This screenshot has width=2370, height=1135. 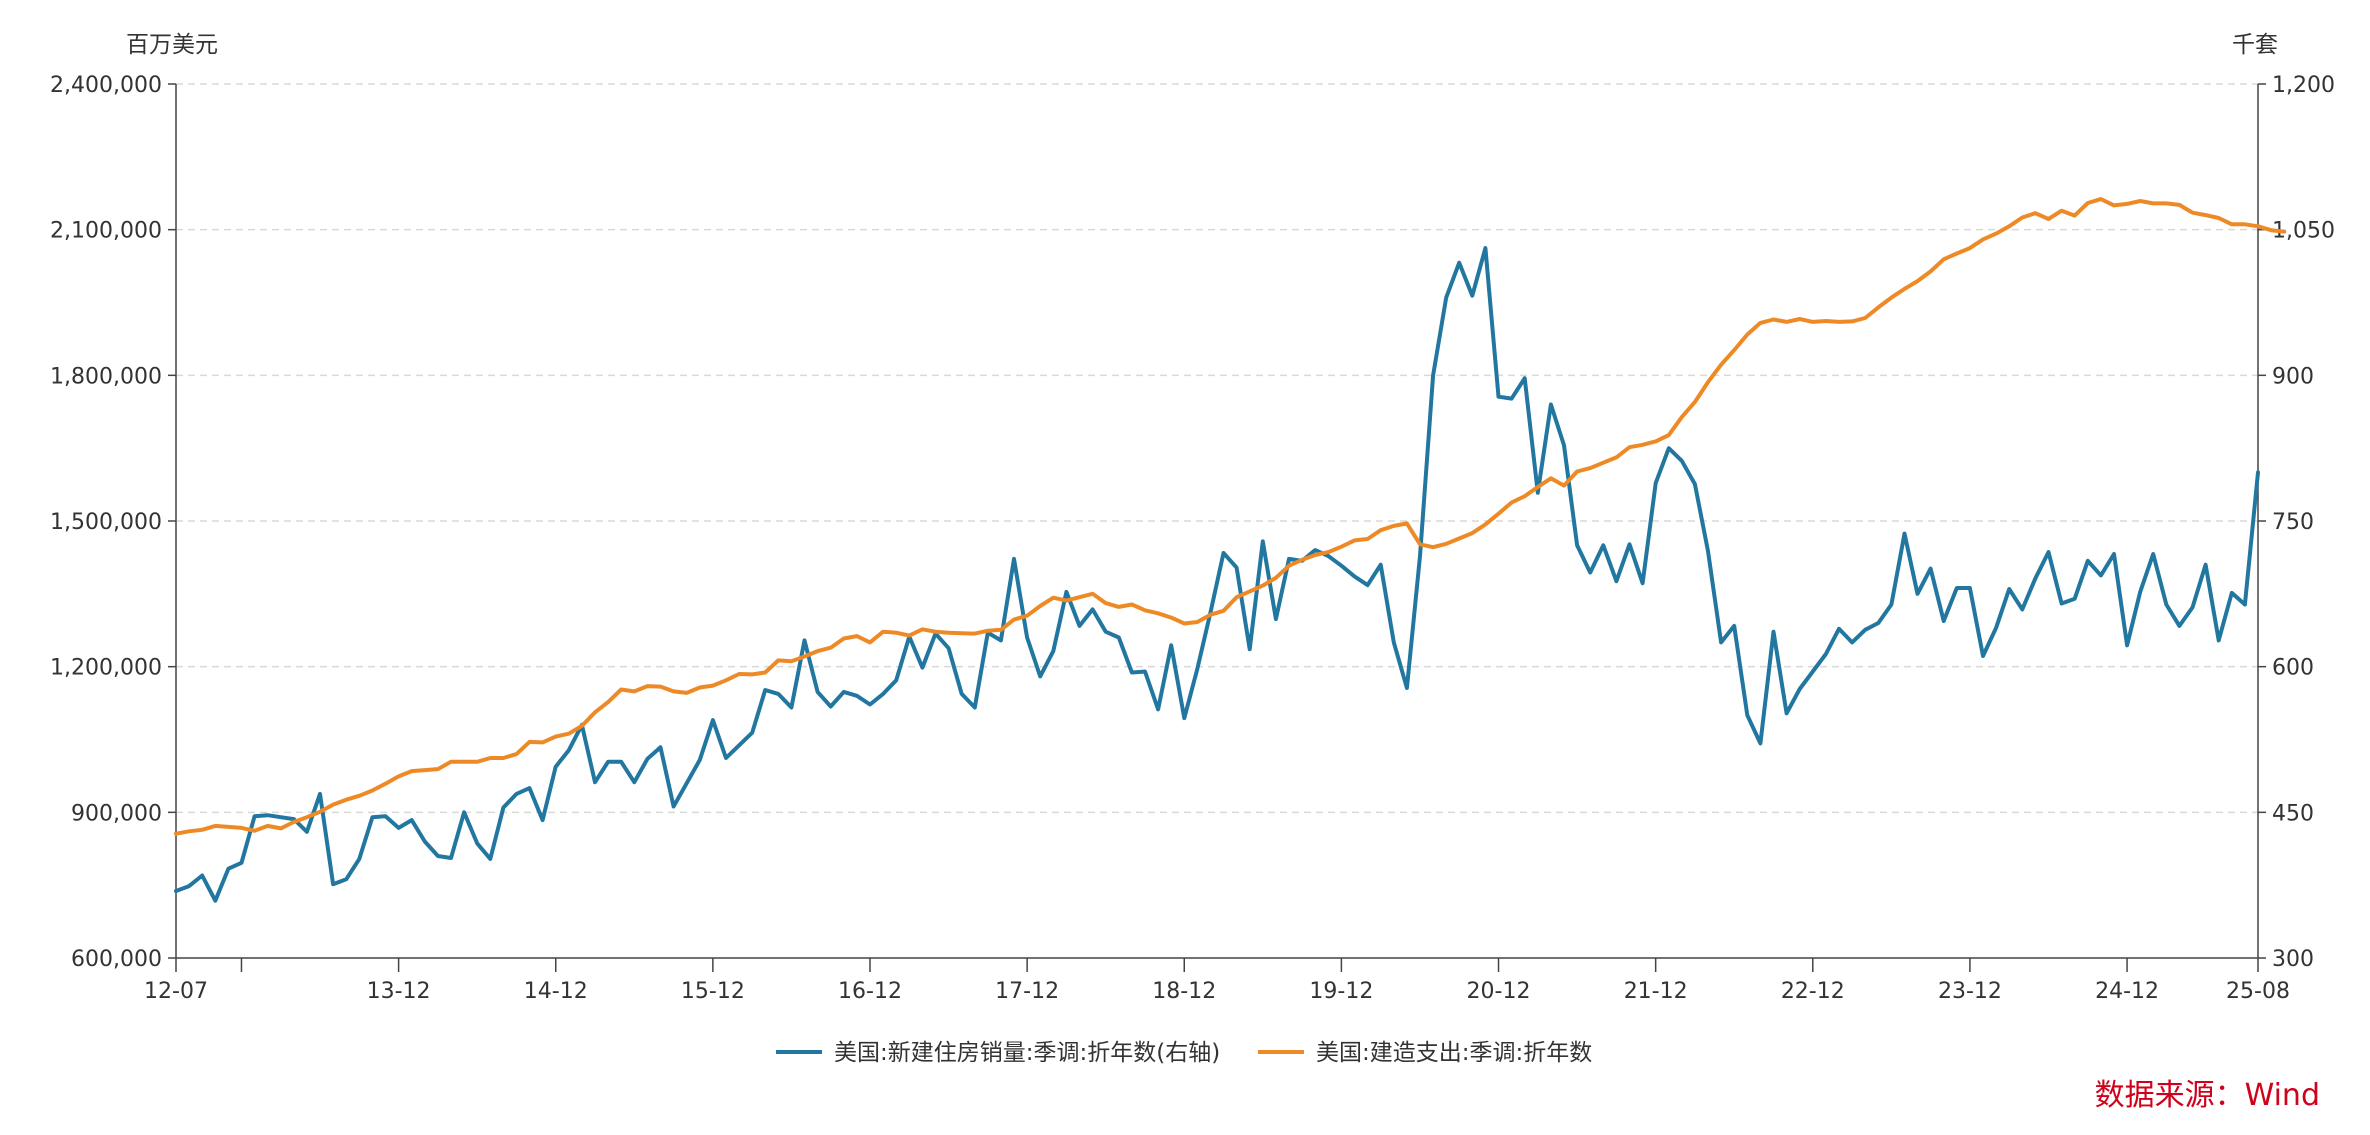 I want to click on right-axis-tick-label: 900, so click(x=2293, y=376).